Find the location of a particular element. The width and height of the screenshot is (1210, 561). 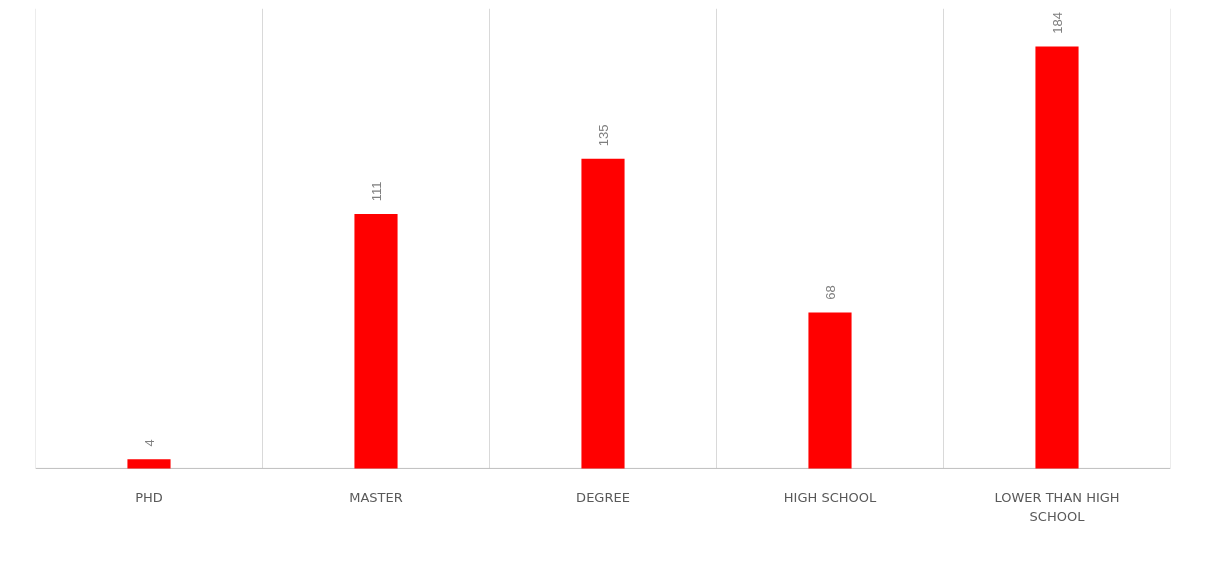

data-label: 111 is located at coordinates (376, 191).